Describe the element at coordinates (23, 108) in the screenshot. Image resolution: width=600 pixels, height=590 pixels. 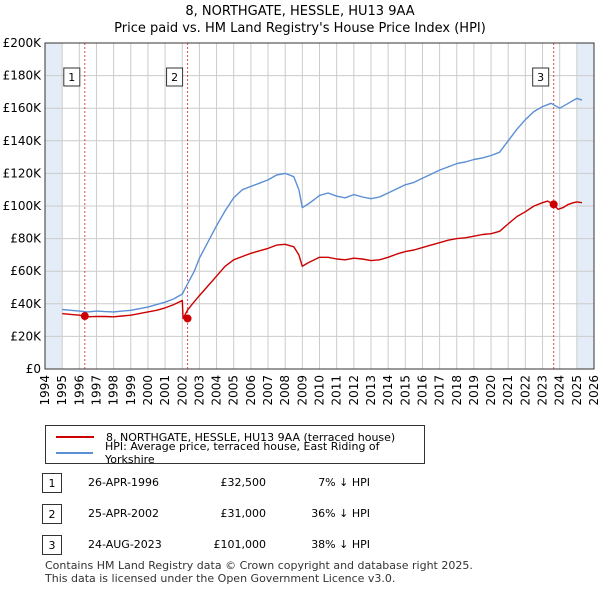
I see `y-tick-label: £160K` at that location.